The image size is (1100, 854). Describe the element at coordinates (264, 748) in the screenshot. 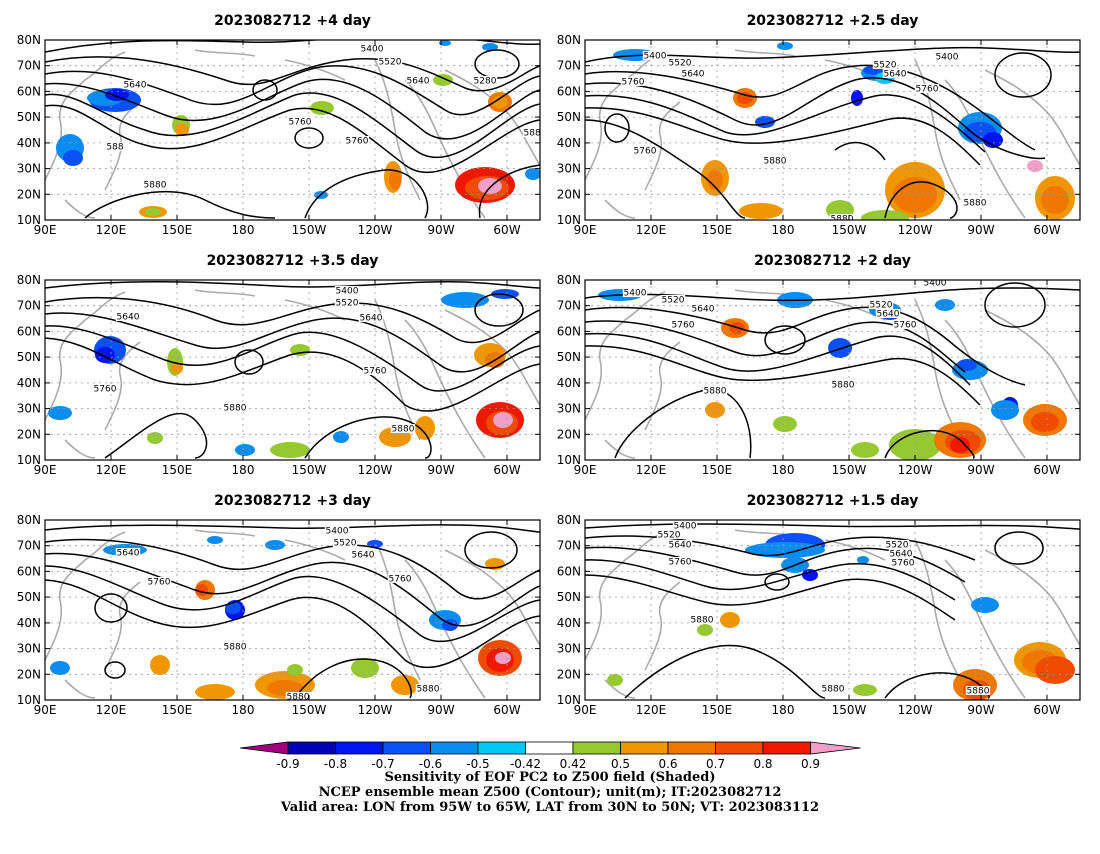

I see `colorbar-end-low` at that location.